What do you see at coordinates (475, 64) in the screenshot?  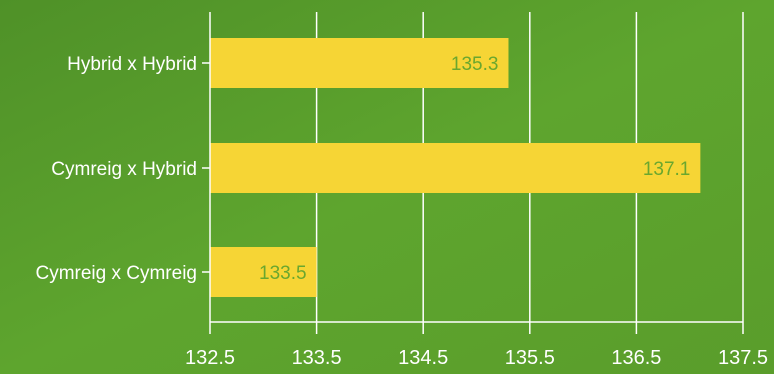 I see `data-label: 135.3` at bounding box center [475, 64].